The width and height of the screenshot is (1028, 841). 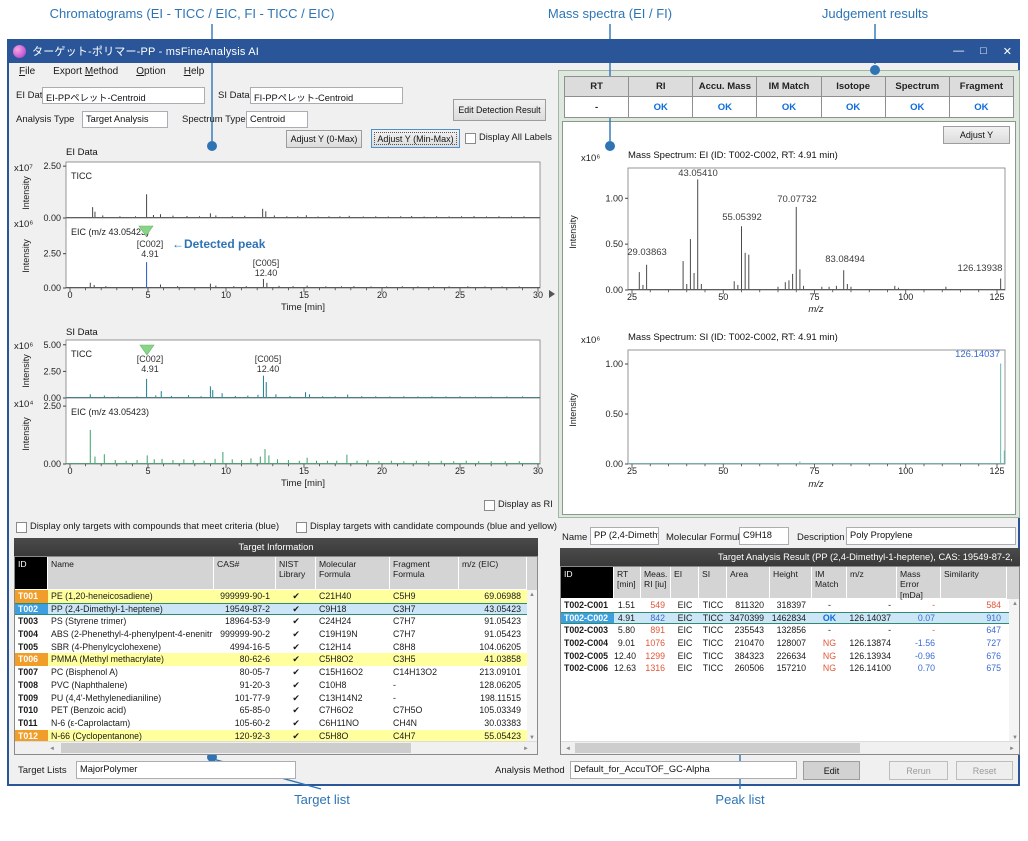 I want to click on title-bar: ターゲット-ポリマー-PP - msFineAnalysis AI — □ ✕, so click(x=513, y=51).